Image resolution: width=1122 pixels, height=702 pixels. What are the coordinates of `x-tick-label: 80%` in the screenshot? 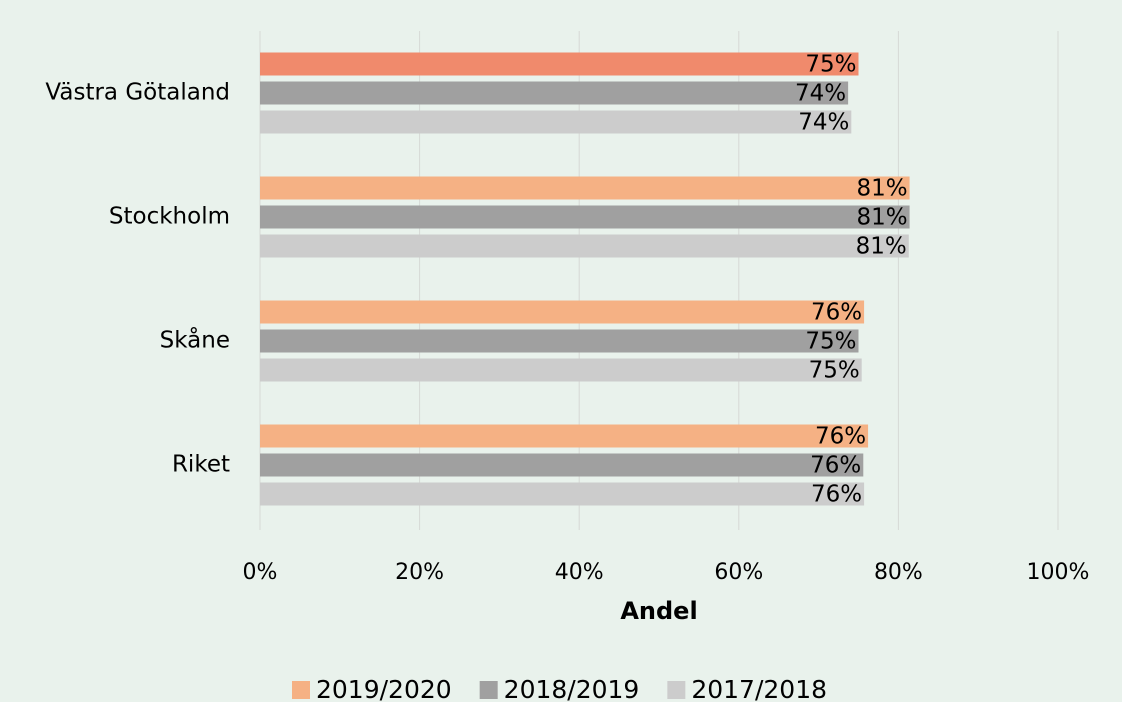 It's located at (898, 572).